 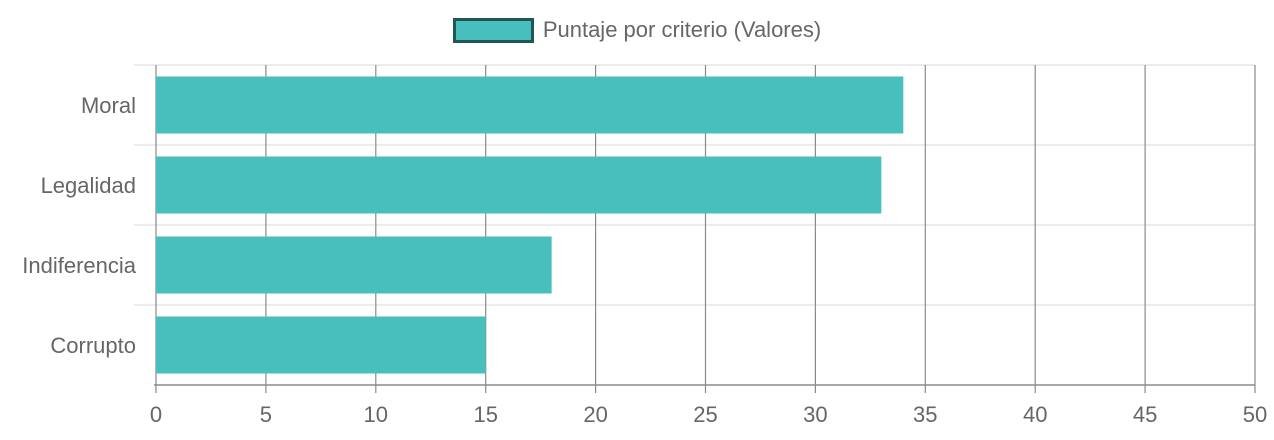 I want to click on y-category-label: Indiferencia, so click(x=79, y=265).